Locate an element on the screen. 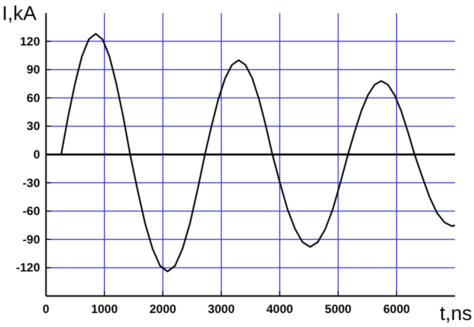  y-tick-label: 90 is located at coordinates (33, 69).